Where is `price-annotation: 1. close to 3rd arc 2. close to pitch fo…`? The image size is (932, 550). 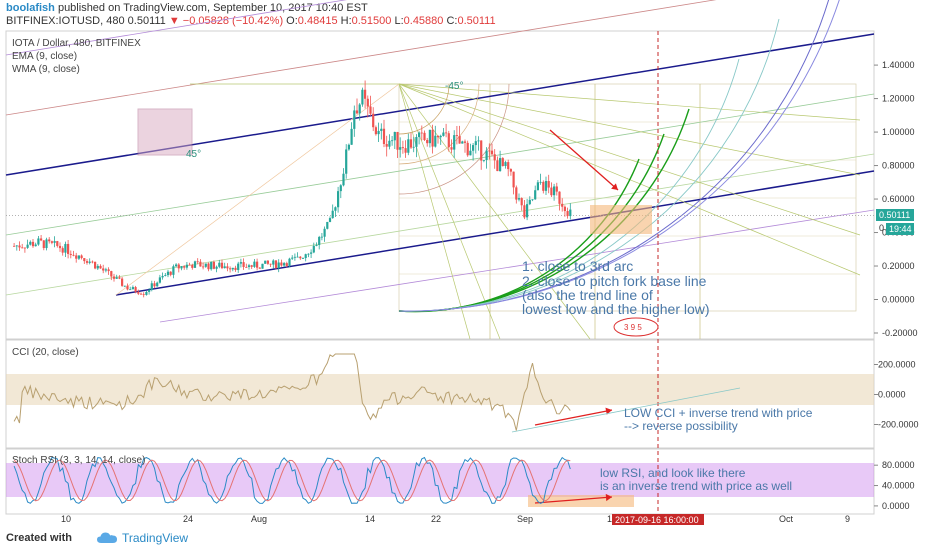 price-annotation: 1. close to 3rd arc 2. close to pitch fo… is located at coordinates (616, 287).